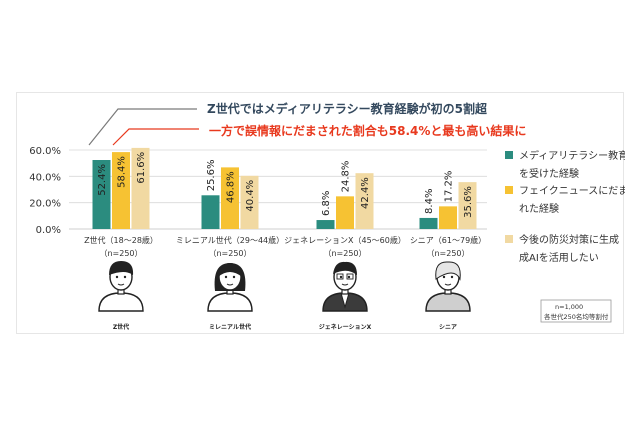 The image size is (640, 426). What do you see at coordinates (347, 108) in the screenshot?
I see `headline-line1: Z世代ではメディアリテラシー教育経験が初の5割超` at bounding box center [347, 108].